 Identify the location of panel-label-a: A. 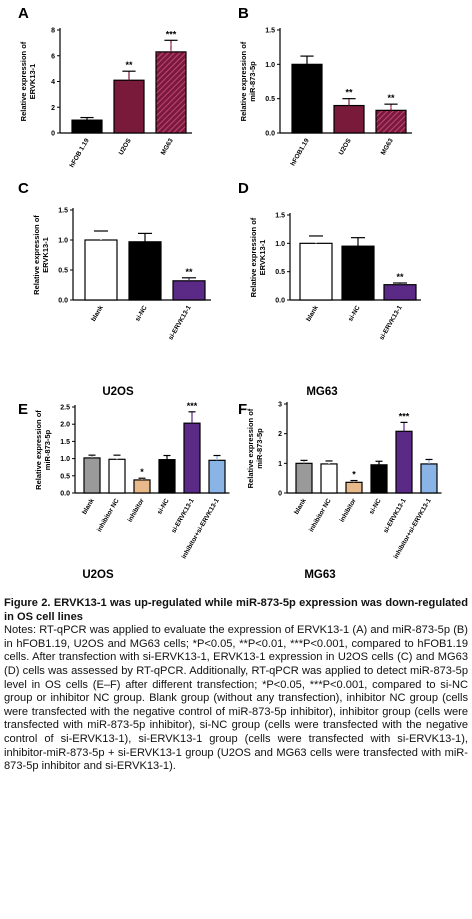
(23, 13).